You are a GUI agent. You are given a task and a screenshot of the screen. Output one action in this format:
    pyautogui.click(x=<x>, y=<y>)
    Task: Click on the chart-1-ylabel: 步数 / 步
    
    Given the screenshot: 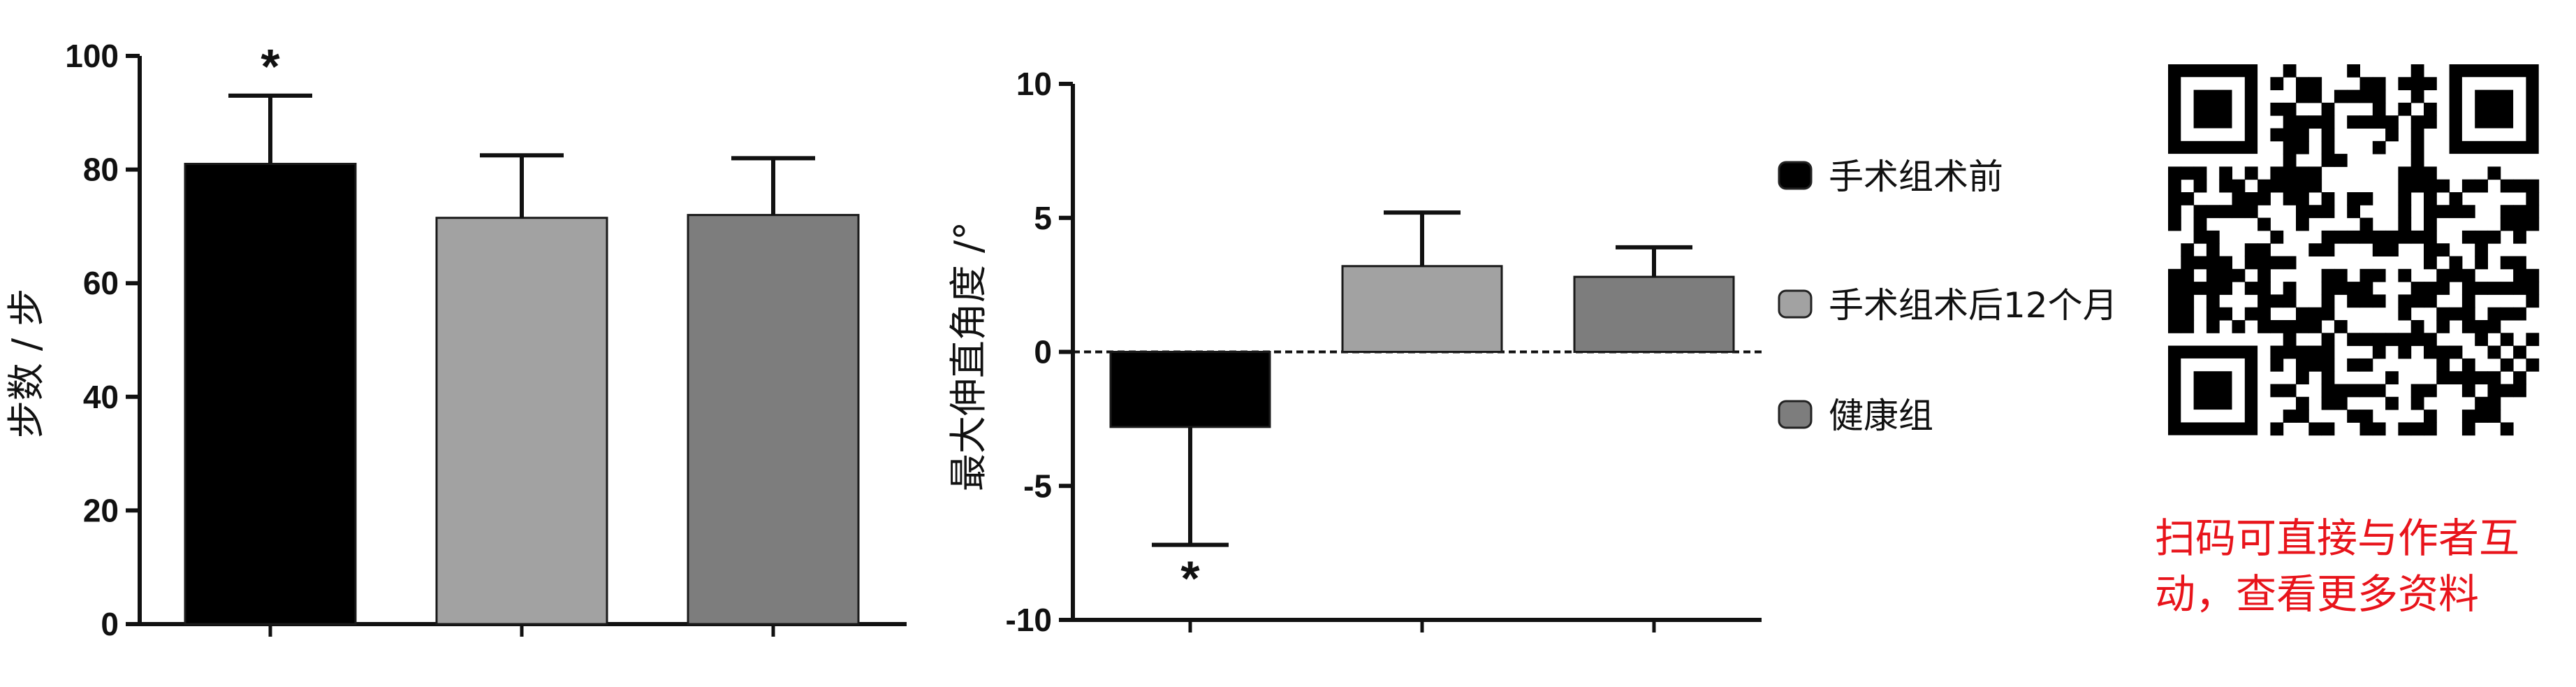 What is the action you would take?
    pyautogui.click(x=26, y=364)
    